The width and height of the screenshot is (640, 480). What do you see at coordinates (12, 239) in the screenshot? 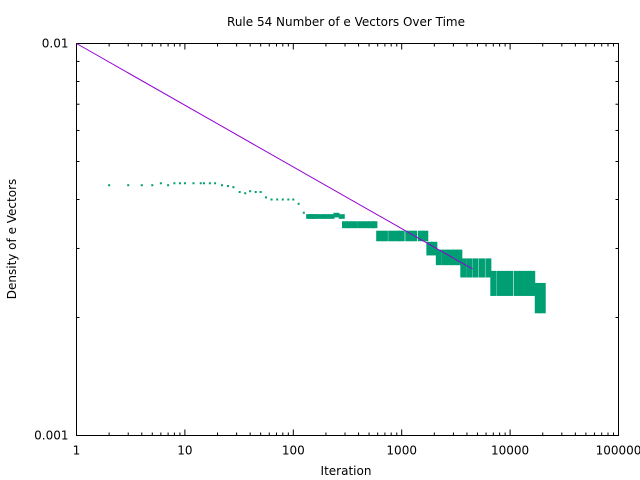
I see `y-axis-label: Density of e Vectors` at bounding box center [12, 239].